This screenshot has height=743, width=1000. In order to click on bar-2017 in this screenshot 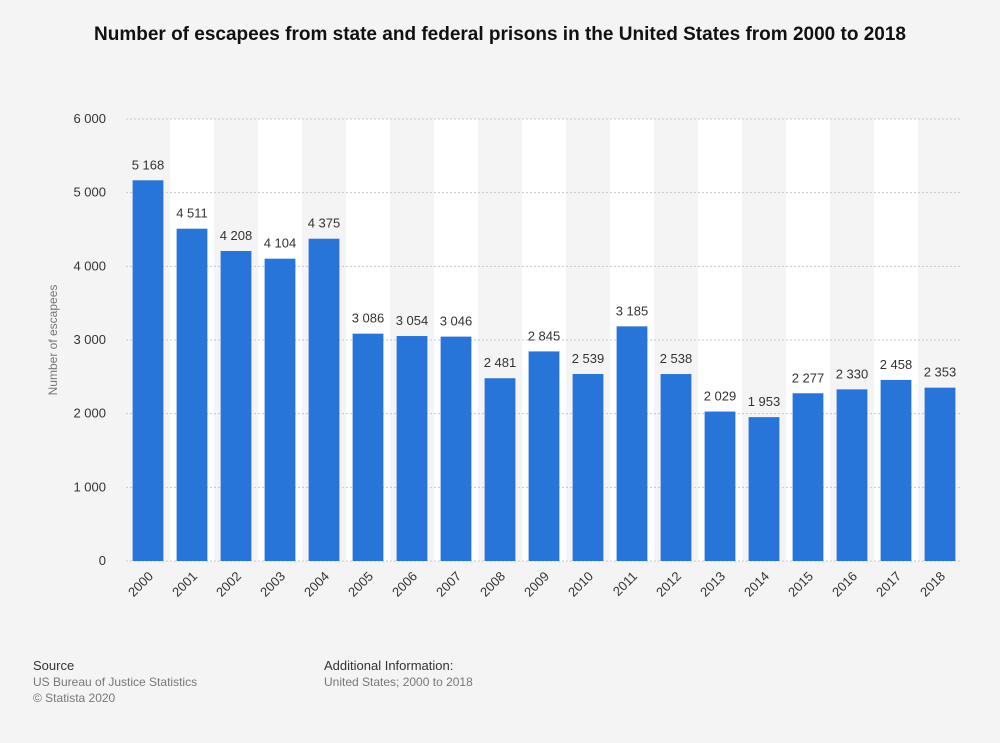, I will do `click(896, 470)`.